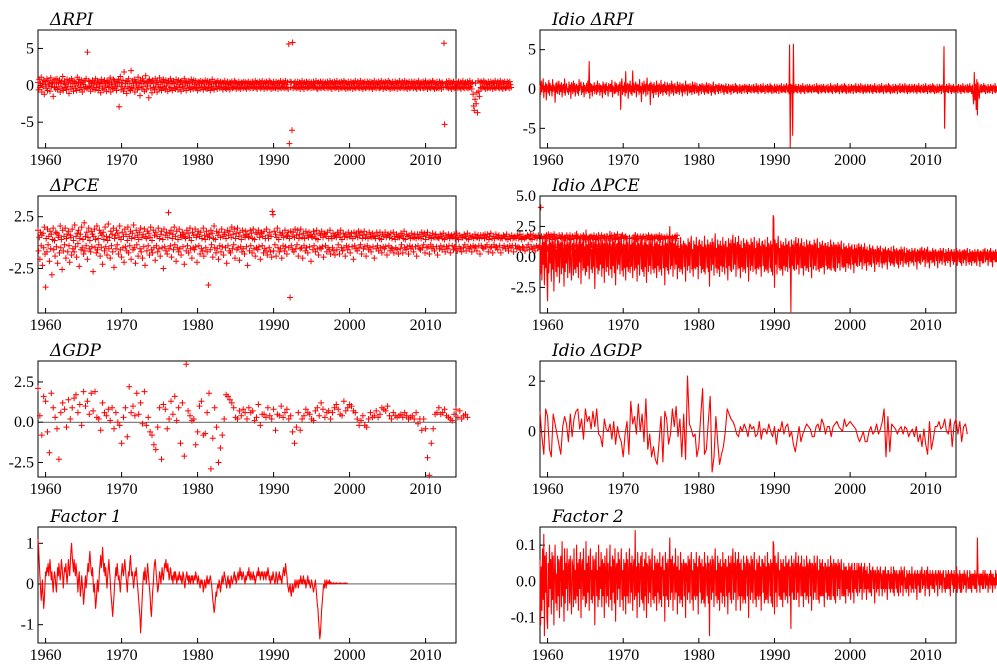 Image resolution: width=997 pixels, height=671 pixels. Describe the element at coordinates (46, 655) in the screenshot. I see `x-tick-label: 1960` at that location.